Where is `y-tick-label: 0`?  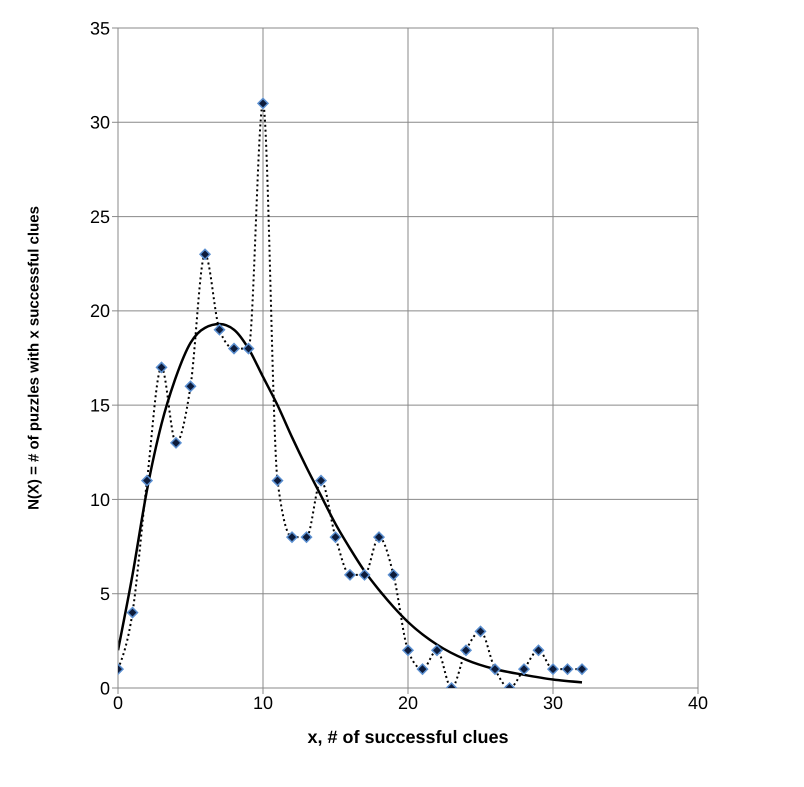 y-tick-label: 0 is located at coordinates (105, 688).